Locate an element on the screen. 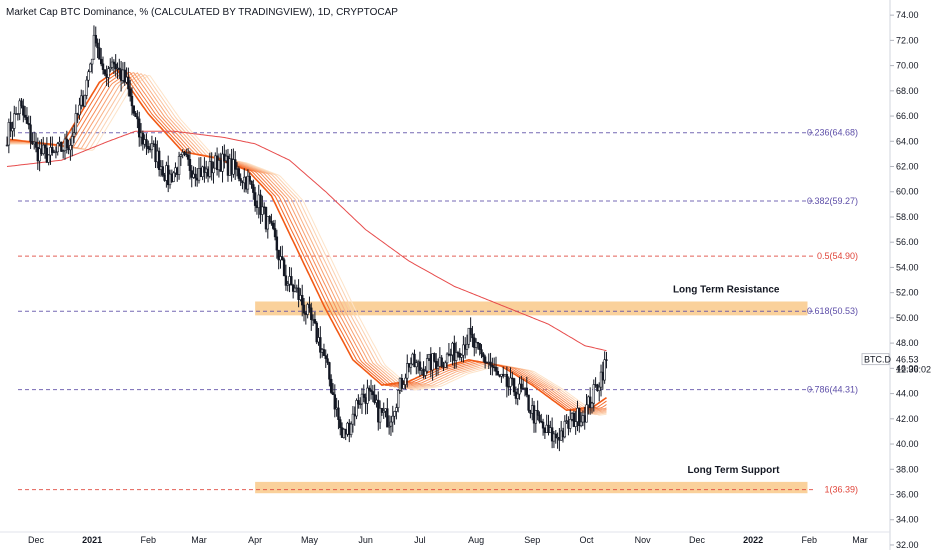  price-tick-label: 40.00 is located at coordinates (907, 444).